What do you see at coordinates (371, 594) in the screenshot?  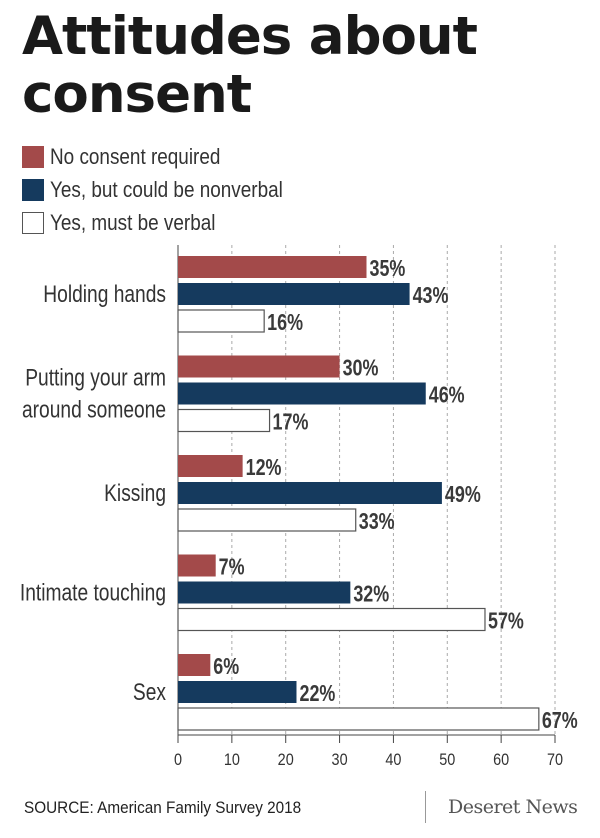 I see `data-label: 32%` at bounding box center [371, 594].